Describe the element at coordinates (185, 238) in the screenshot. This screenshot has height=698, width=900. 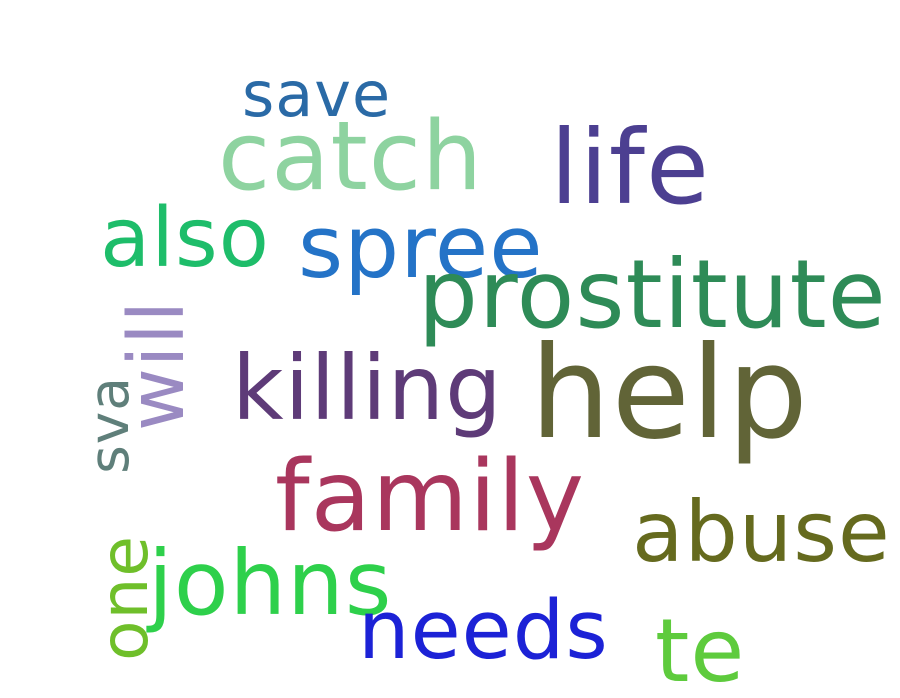
I see `word-also: also` at that location.